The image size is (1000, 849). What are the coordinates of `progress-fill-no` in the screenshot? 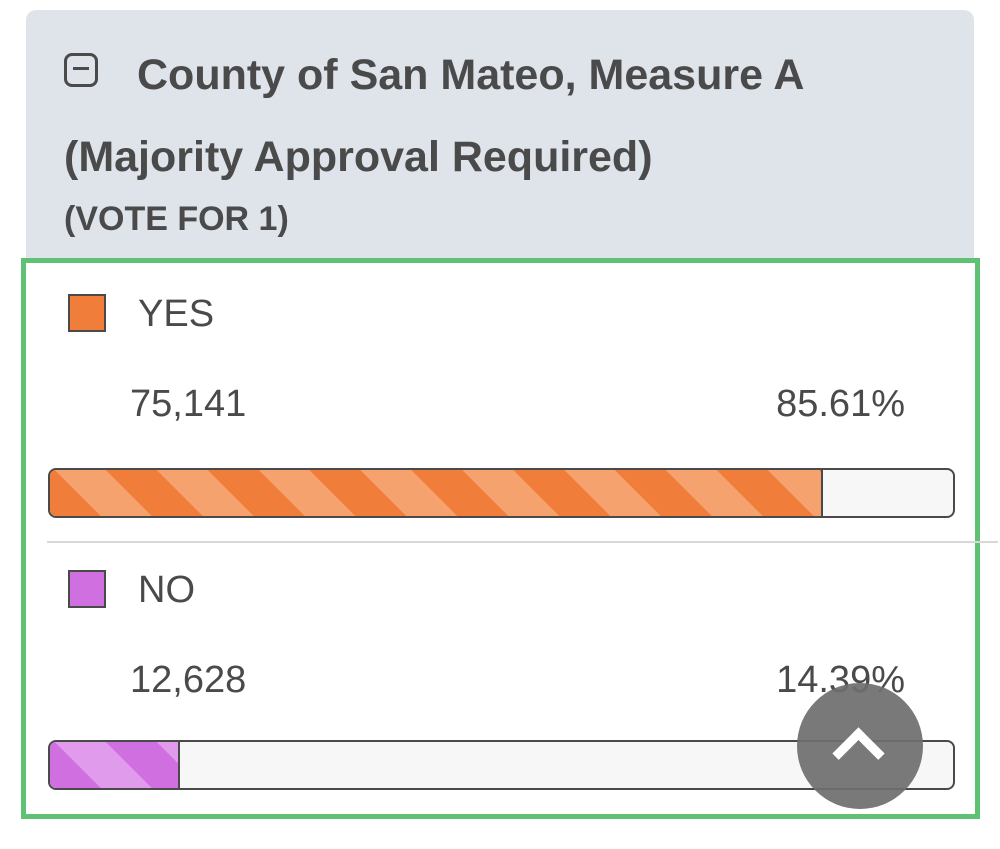 It's located at (115, 765).